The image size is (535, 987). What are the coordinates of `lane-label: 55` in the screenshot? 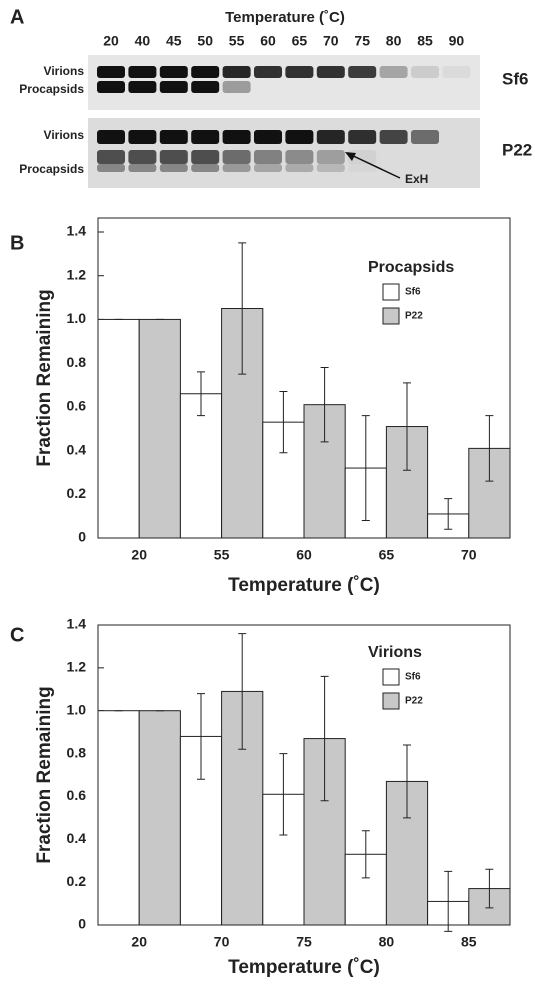 It's located at (237, 41).